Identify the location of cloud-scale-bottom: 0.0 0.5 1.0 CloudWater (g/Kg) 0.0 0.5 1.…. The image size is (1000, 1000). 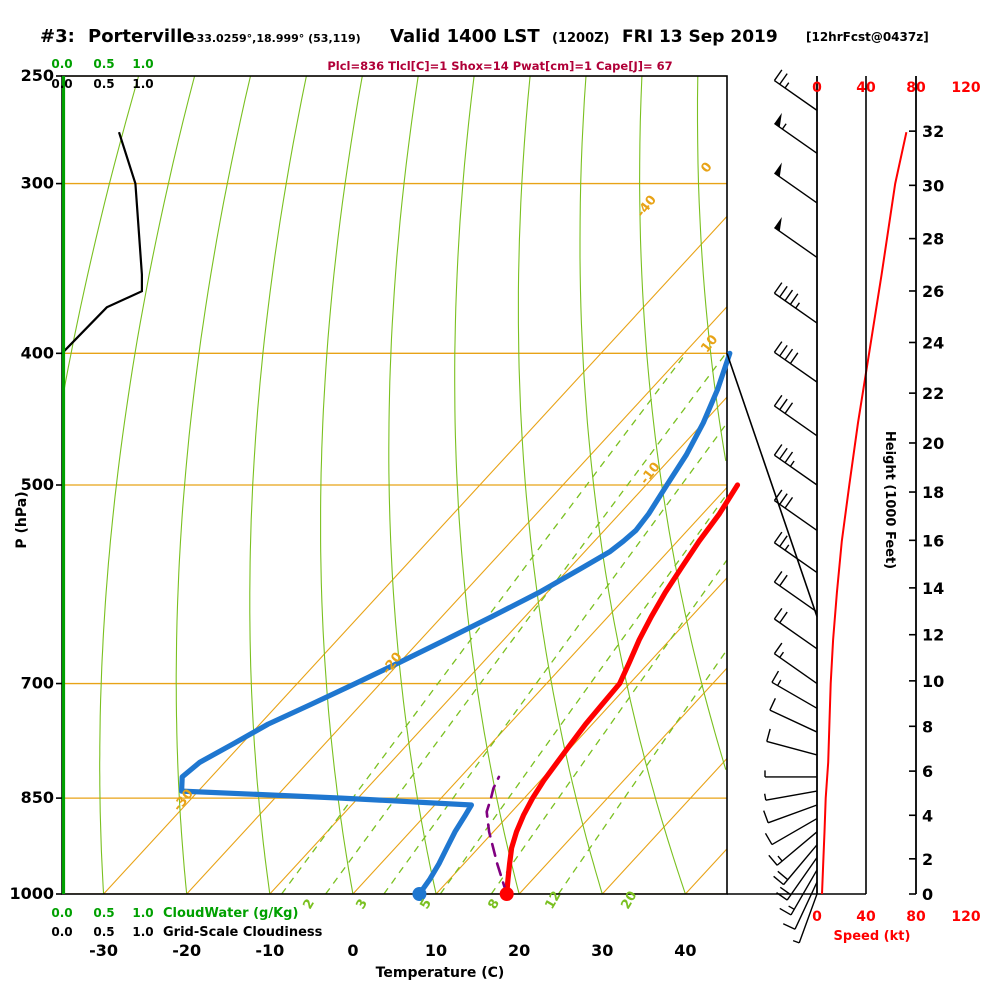
(186, 923).